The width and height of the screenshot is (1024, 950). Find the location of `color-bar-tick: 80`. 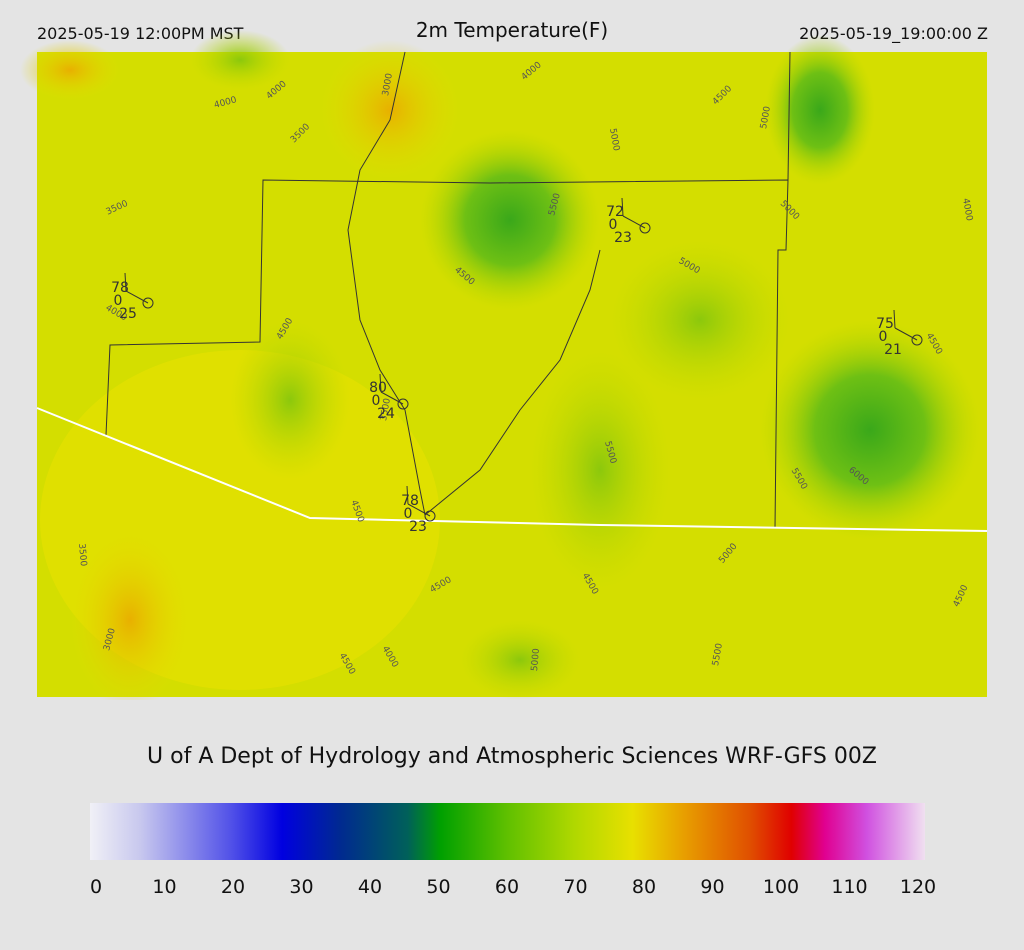

color-bar-tick: 80 is located at coordinates (644, 887).